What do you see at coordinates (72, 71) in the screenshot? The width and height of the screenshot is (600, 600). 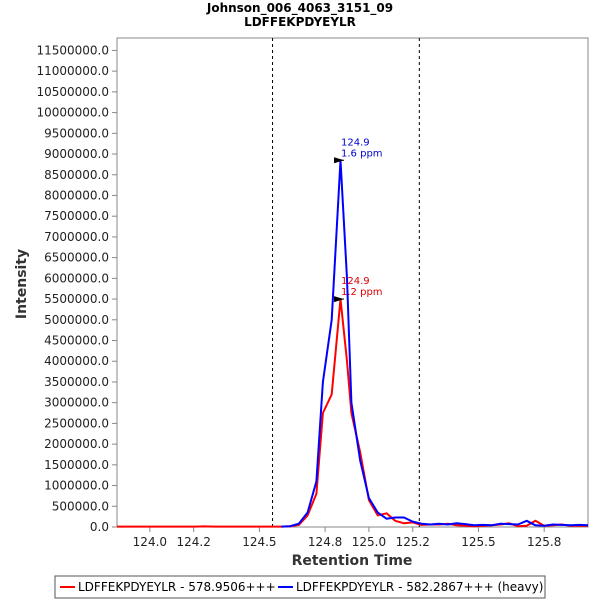 I see `y-tick-label: 11000000.0` at bounding box center [72, 71].